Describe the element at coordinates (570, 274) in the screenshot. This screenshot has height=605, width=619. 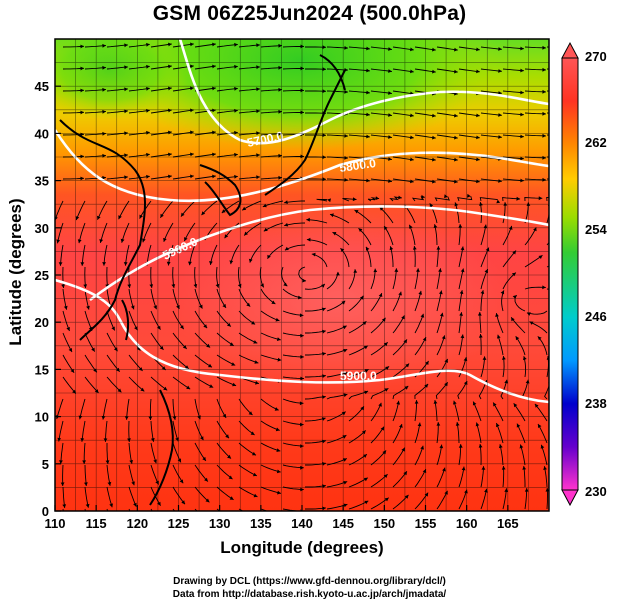
I see `colorbar-bar` at that location.